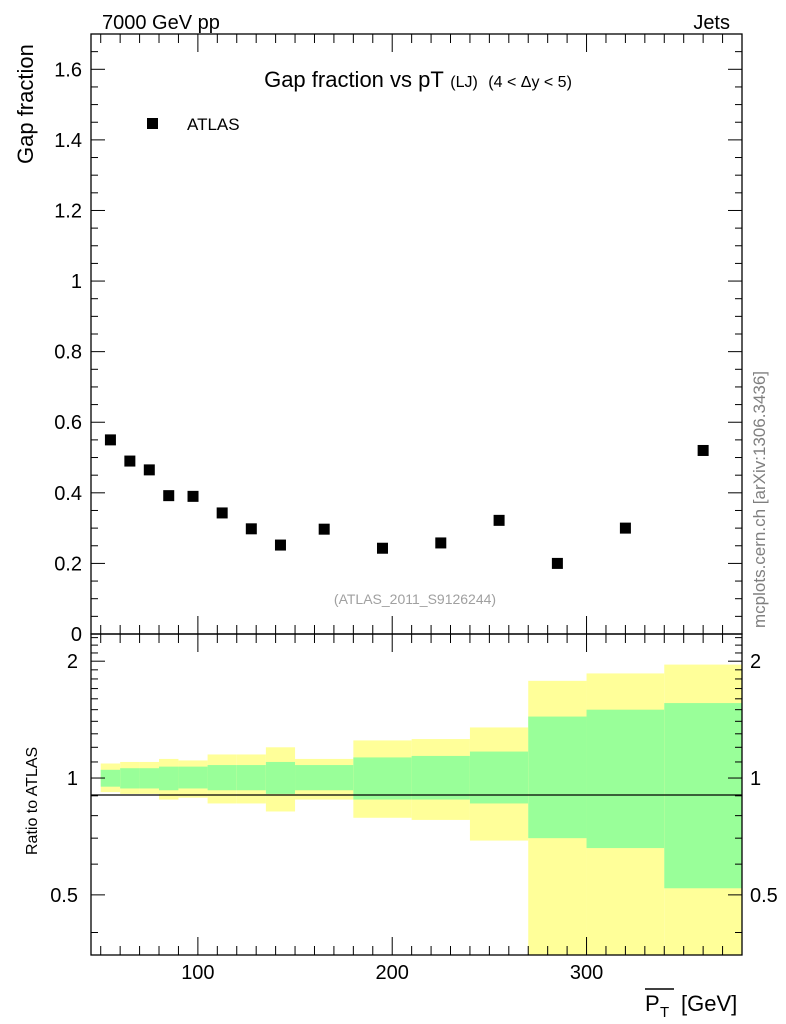  Describe the element at coordinates (406, 501) in the screenshot. I see `main-plot-data-points` at that location.